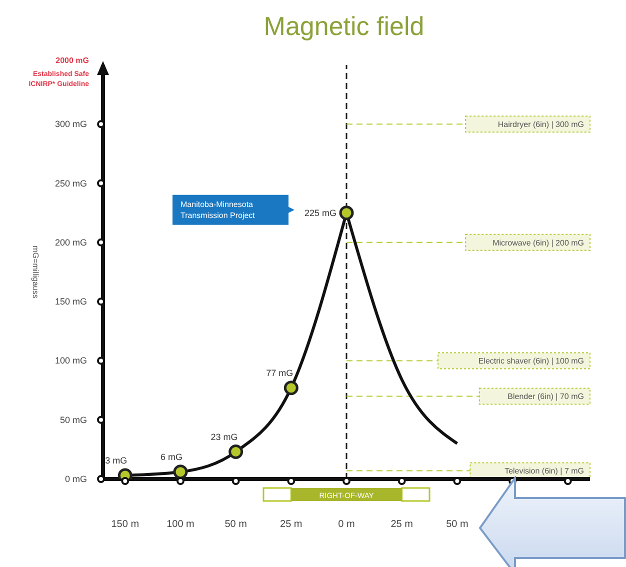 This screenshot has height=567, width=626. I want to click on y-tick-label: 300 mG, so click(70, 124).